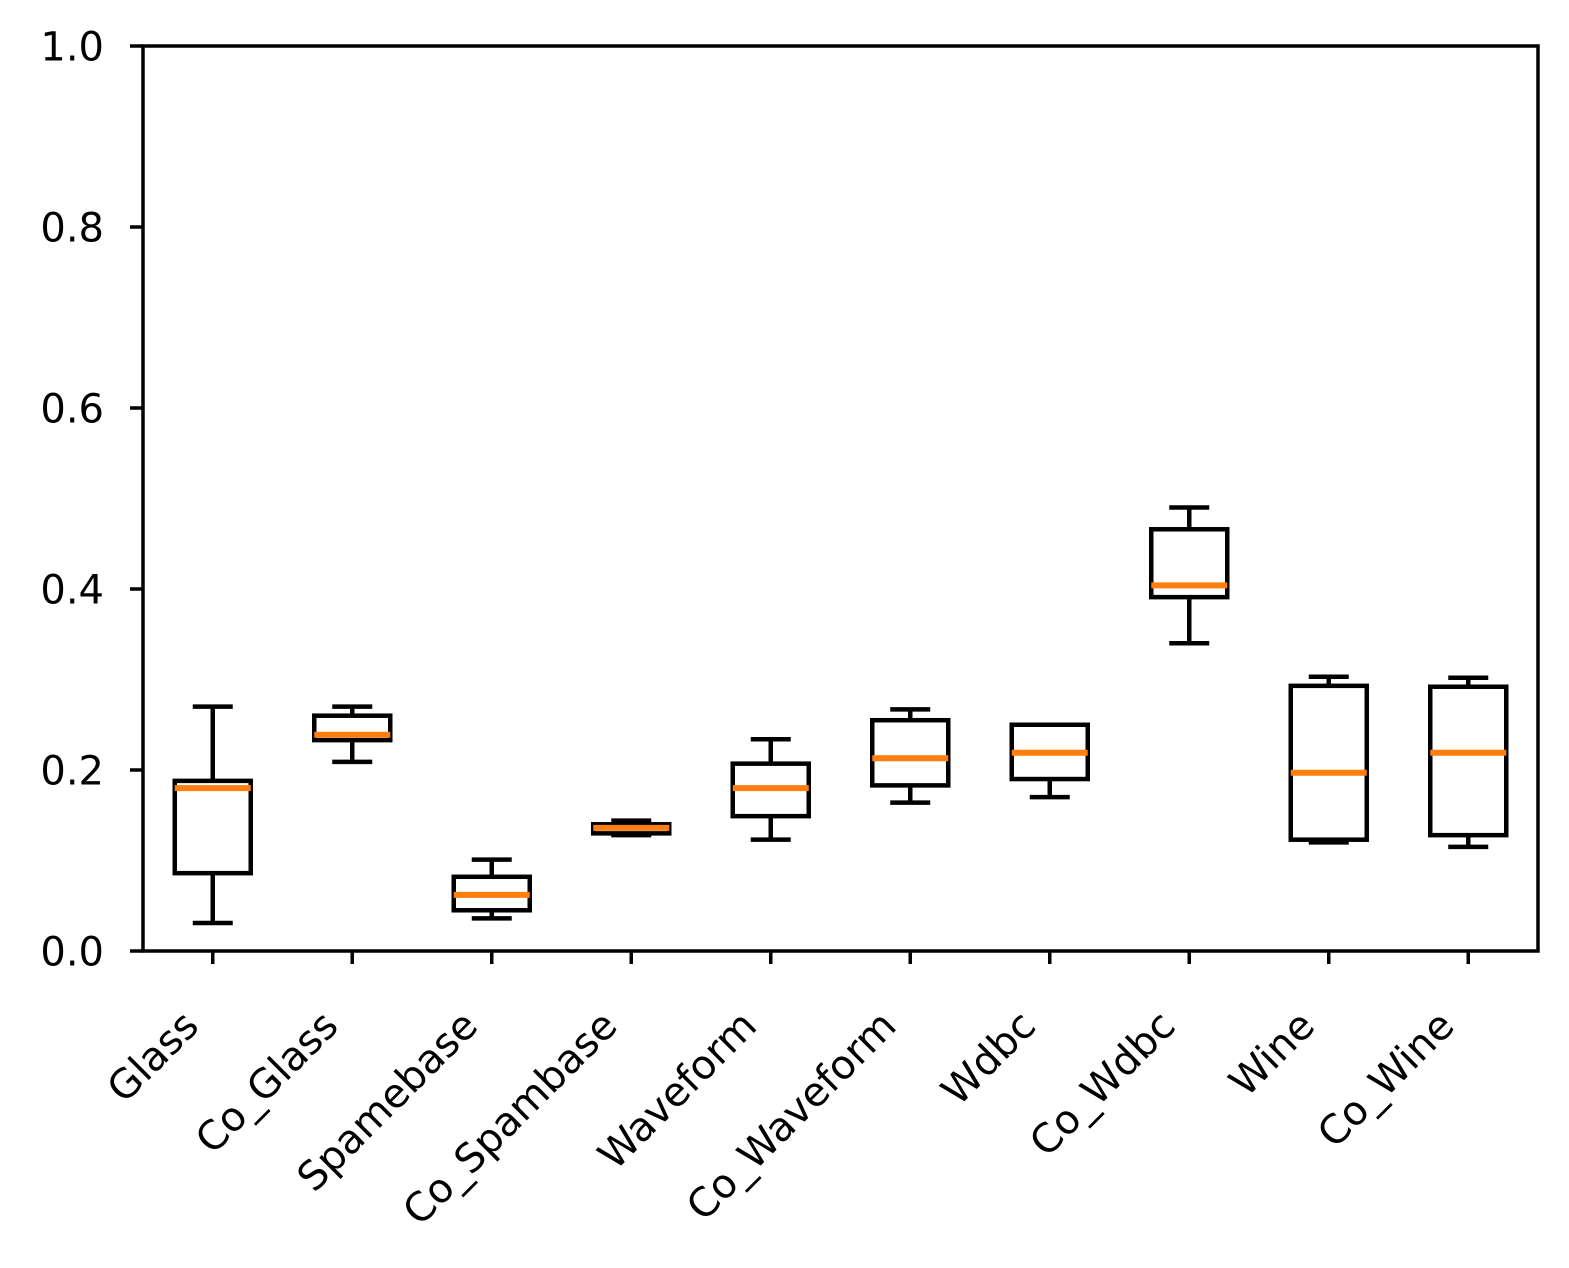 This screenshot has height=1268, width=1569. I want to click on y-tick-label: 0.6, so click(72, 409).